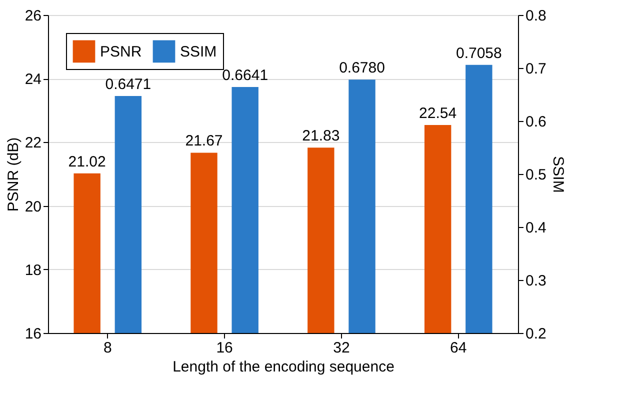 The height and width of the screenshot is (407, 617). I want to click on data-label: 0.6641, so click(245, 75).